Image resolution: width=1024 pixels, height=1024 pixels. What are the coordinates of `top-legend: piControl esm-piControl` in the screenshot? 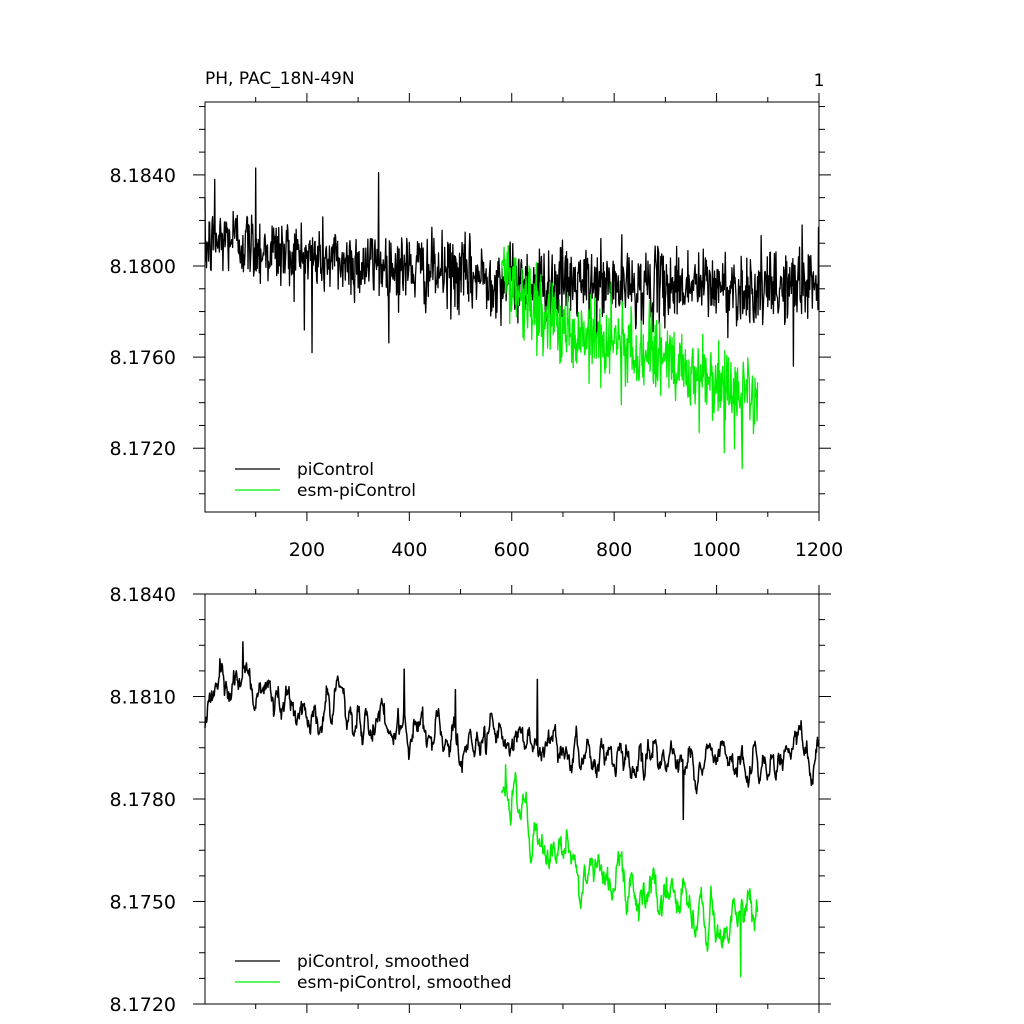 It's located at (325, 480).